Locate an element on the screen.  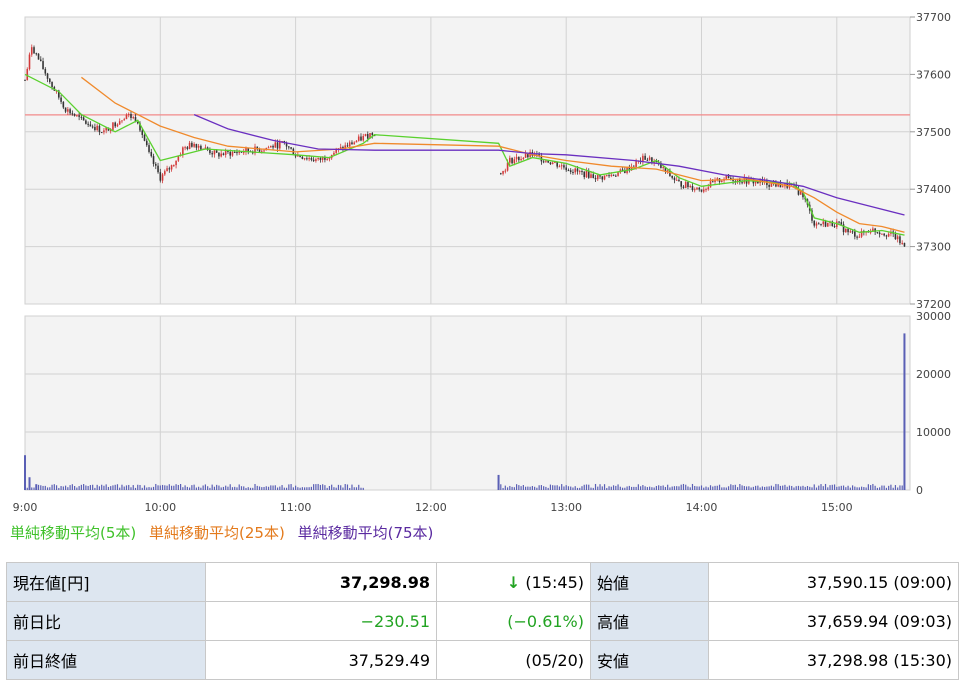
price-y-tick-label: 37500 is located at coordinates (933, 132).